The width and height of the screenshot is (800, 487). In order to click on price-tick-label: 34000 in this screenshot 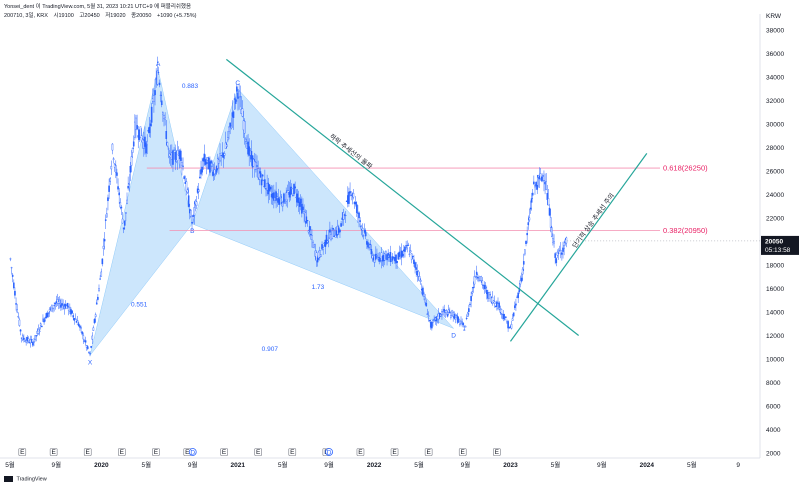, I will do `click(775, 78)`.